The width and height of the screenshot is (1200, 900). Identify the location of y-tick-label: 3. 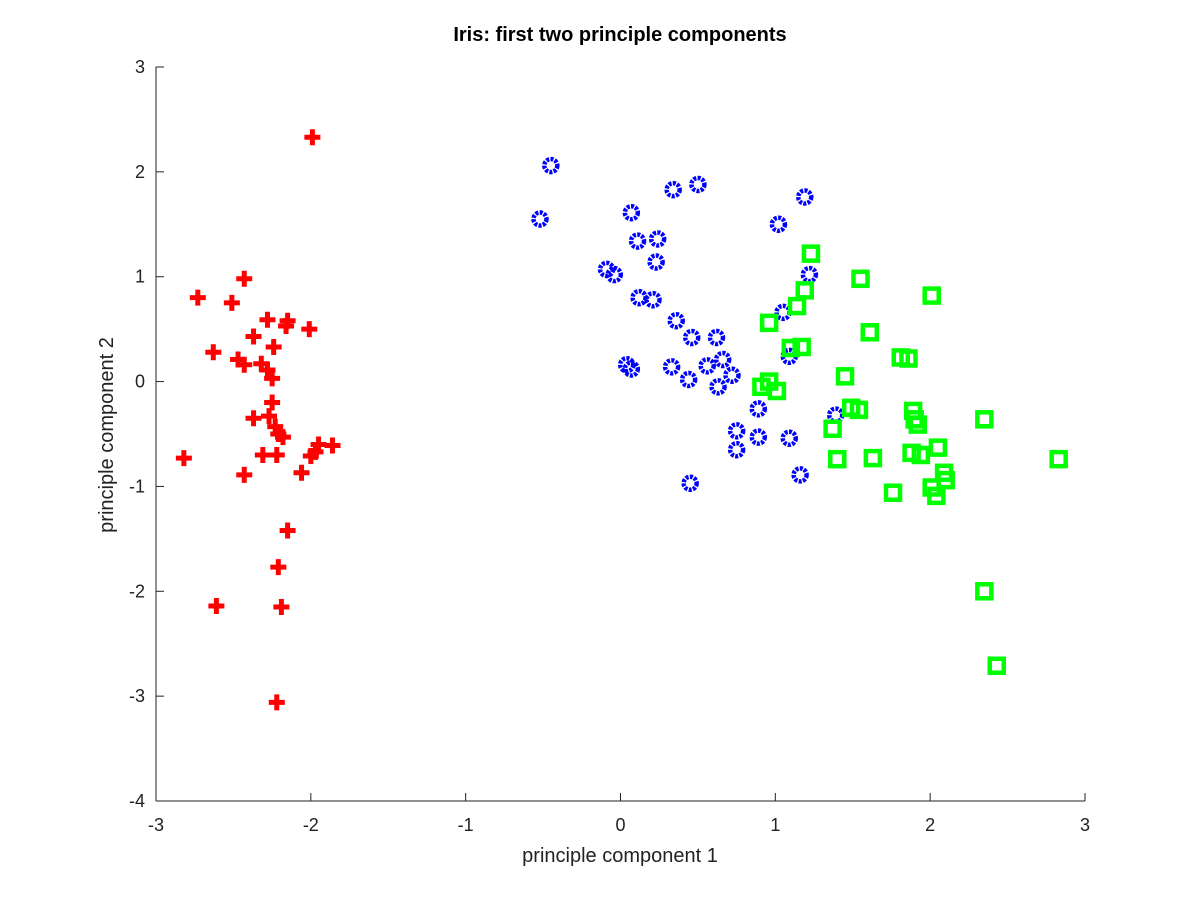
(140, 67).